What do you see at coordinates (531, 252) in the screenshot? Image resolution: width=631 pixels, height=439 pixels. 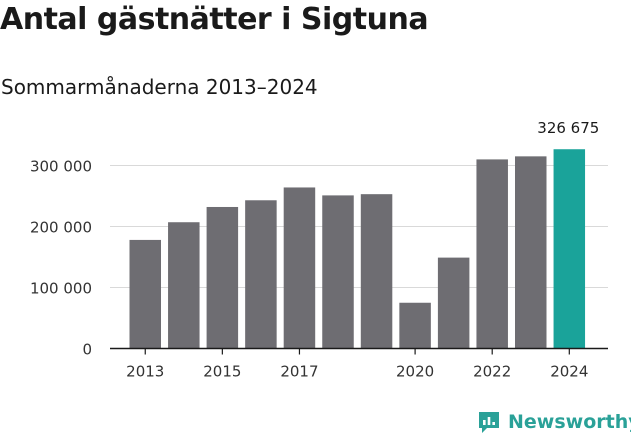 I see `bar-2023` at bounding box center [531, 252].